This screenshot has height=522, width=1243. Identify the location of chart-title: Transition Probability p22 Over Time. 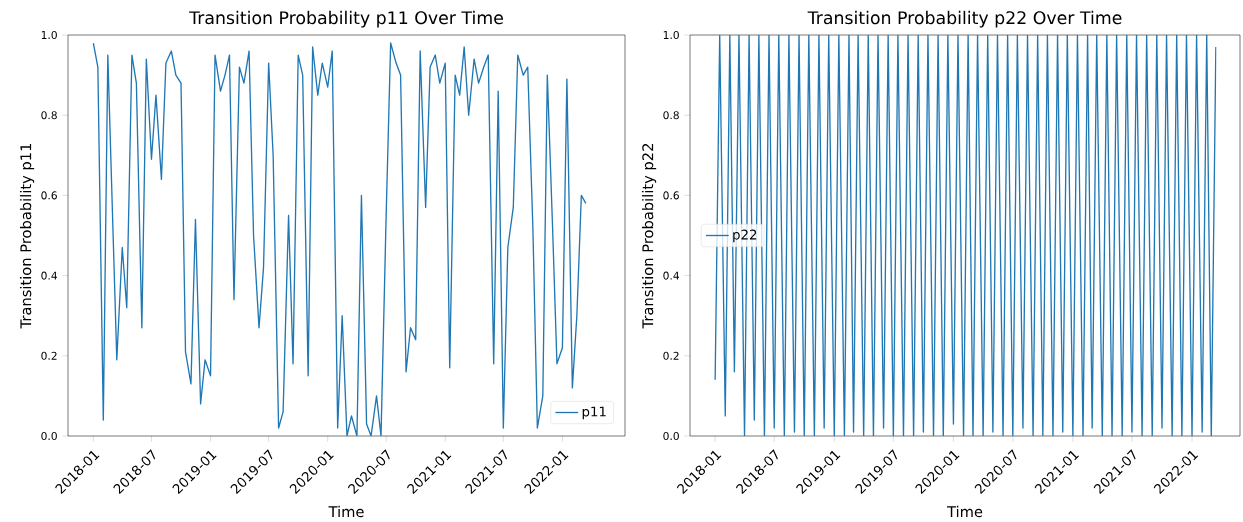
(964, 19).